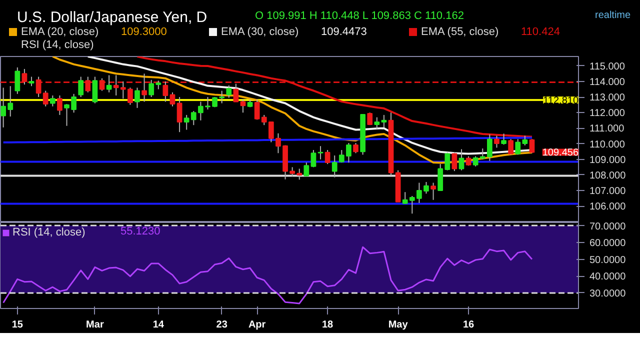 This screenshot has width=640, height=345. Describe the element at coordinates (607, 129) in the screenshot. I see `y-tick-label: 111.000` at that location.